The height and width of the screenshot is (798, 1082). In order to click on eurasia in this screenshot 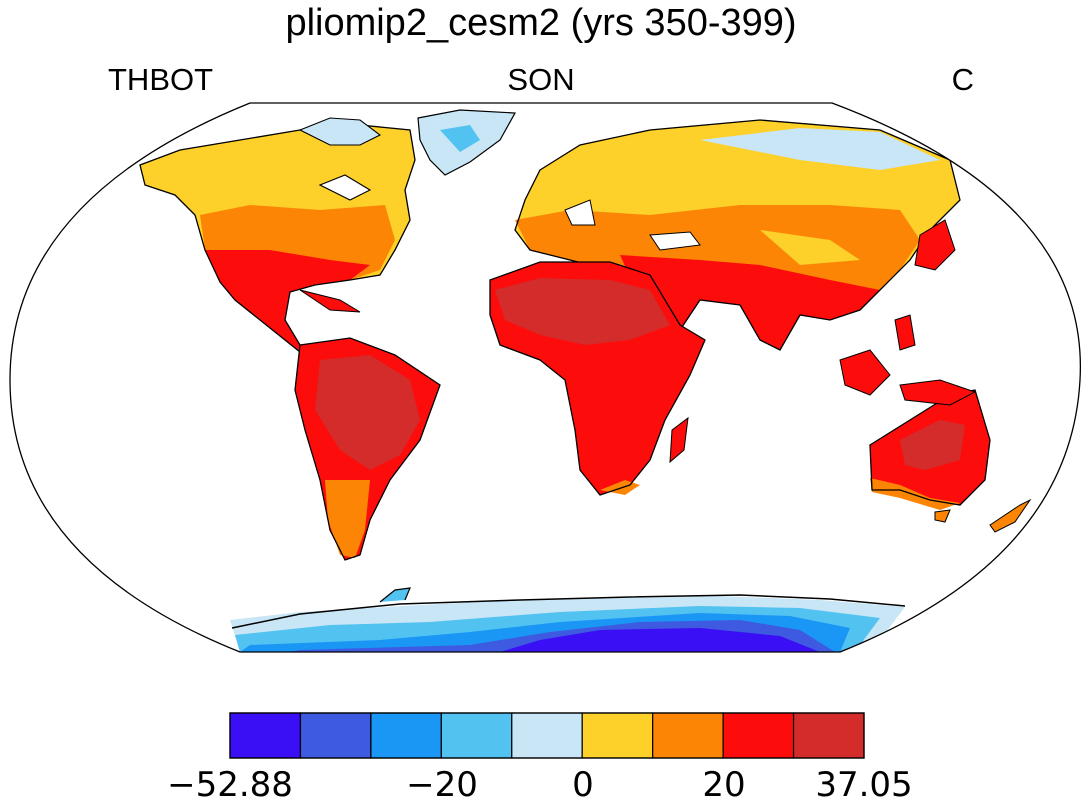, I will do `click(737, 235)`.